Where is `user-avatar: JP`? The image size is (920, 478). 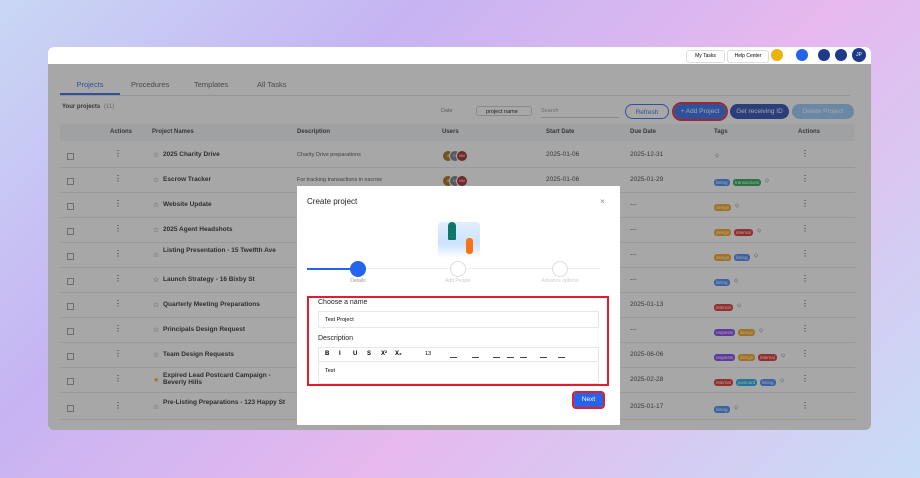 user-avatar: JP is located at coordinates (859, 55).